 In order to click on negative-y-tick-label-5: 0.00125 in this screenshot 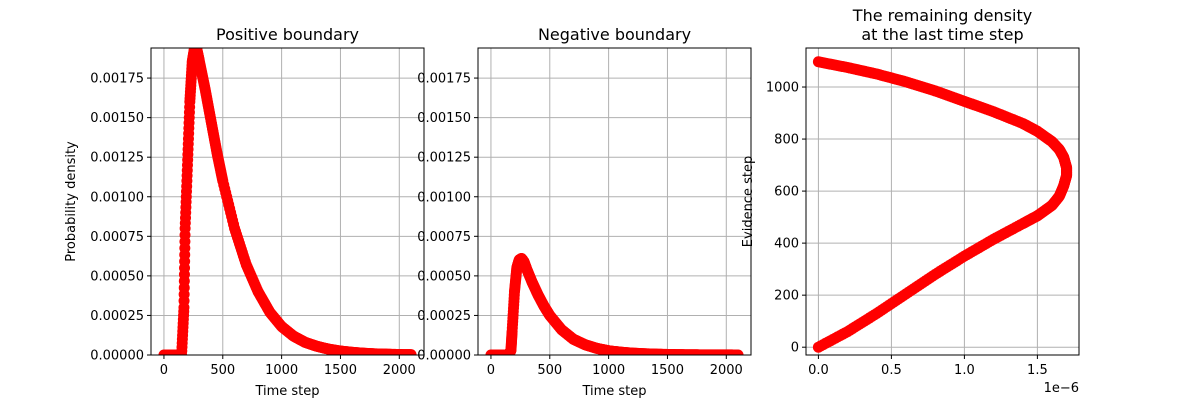, I will do `click(444, 158)`.